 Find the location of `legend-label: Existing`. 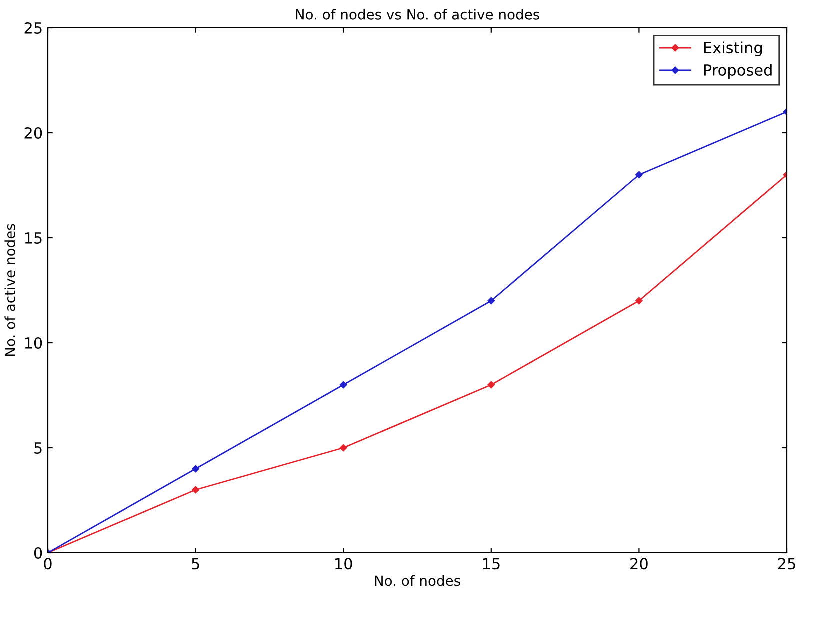

legend-label: Existing is located at coordinates (733, 49).